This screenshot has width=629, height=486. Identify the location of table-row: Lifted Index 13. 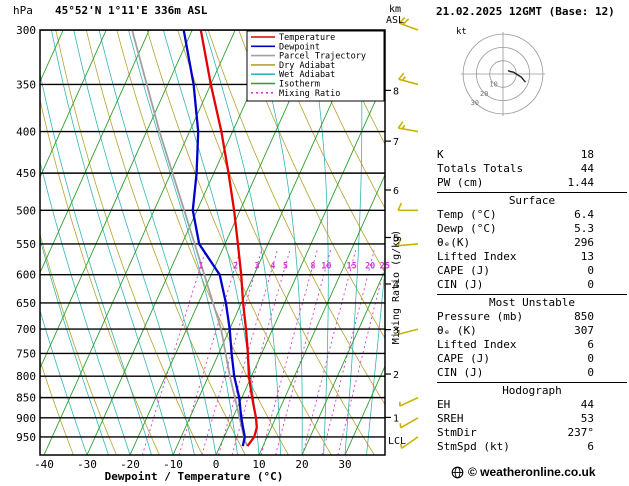
(532, 257).